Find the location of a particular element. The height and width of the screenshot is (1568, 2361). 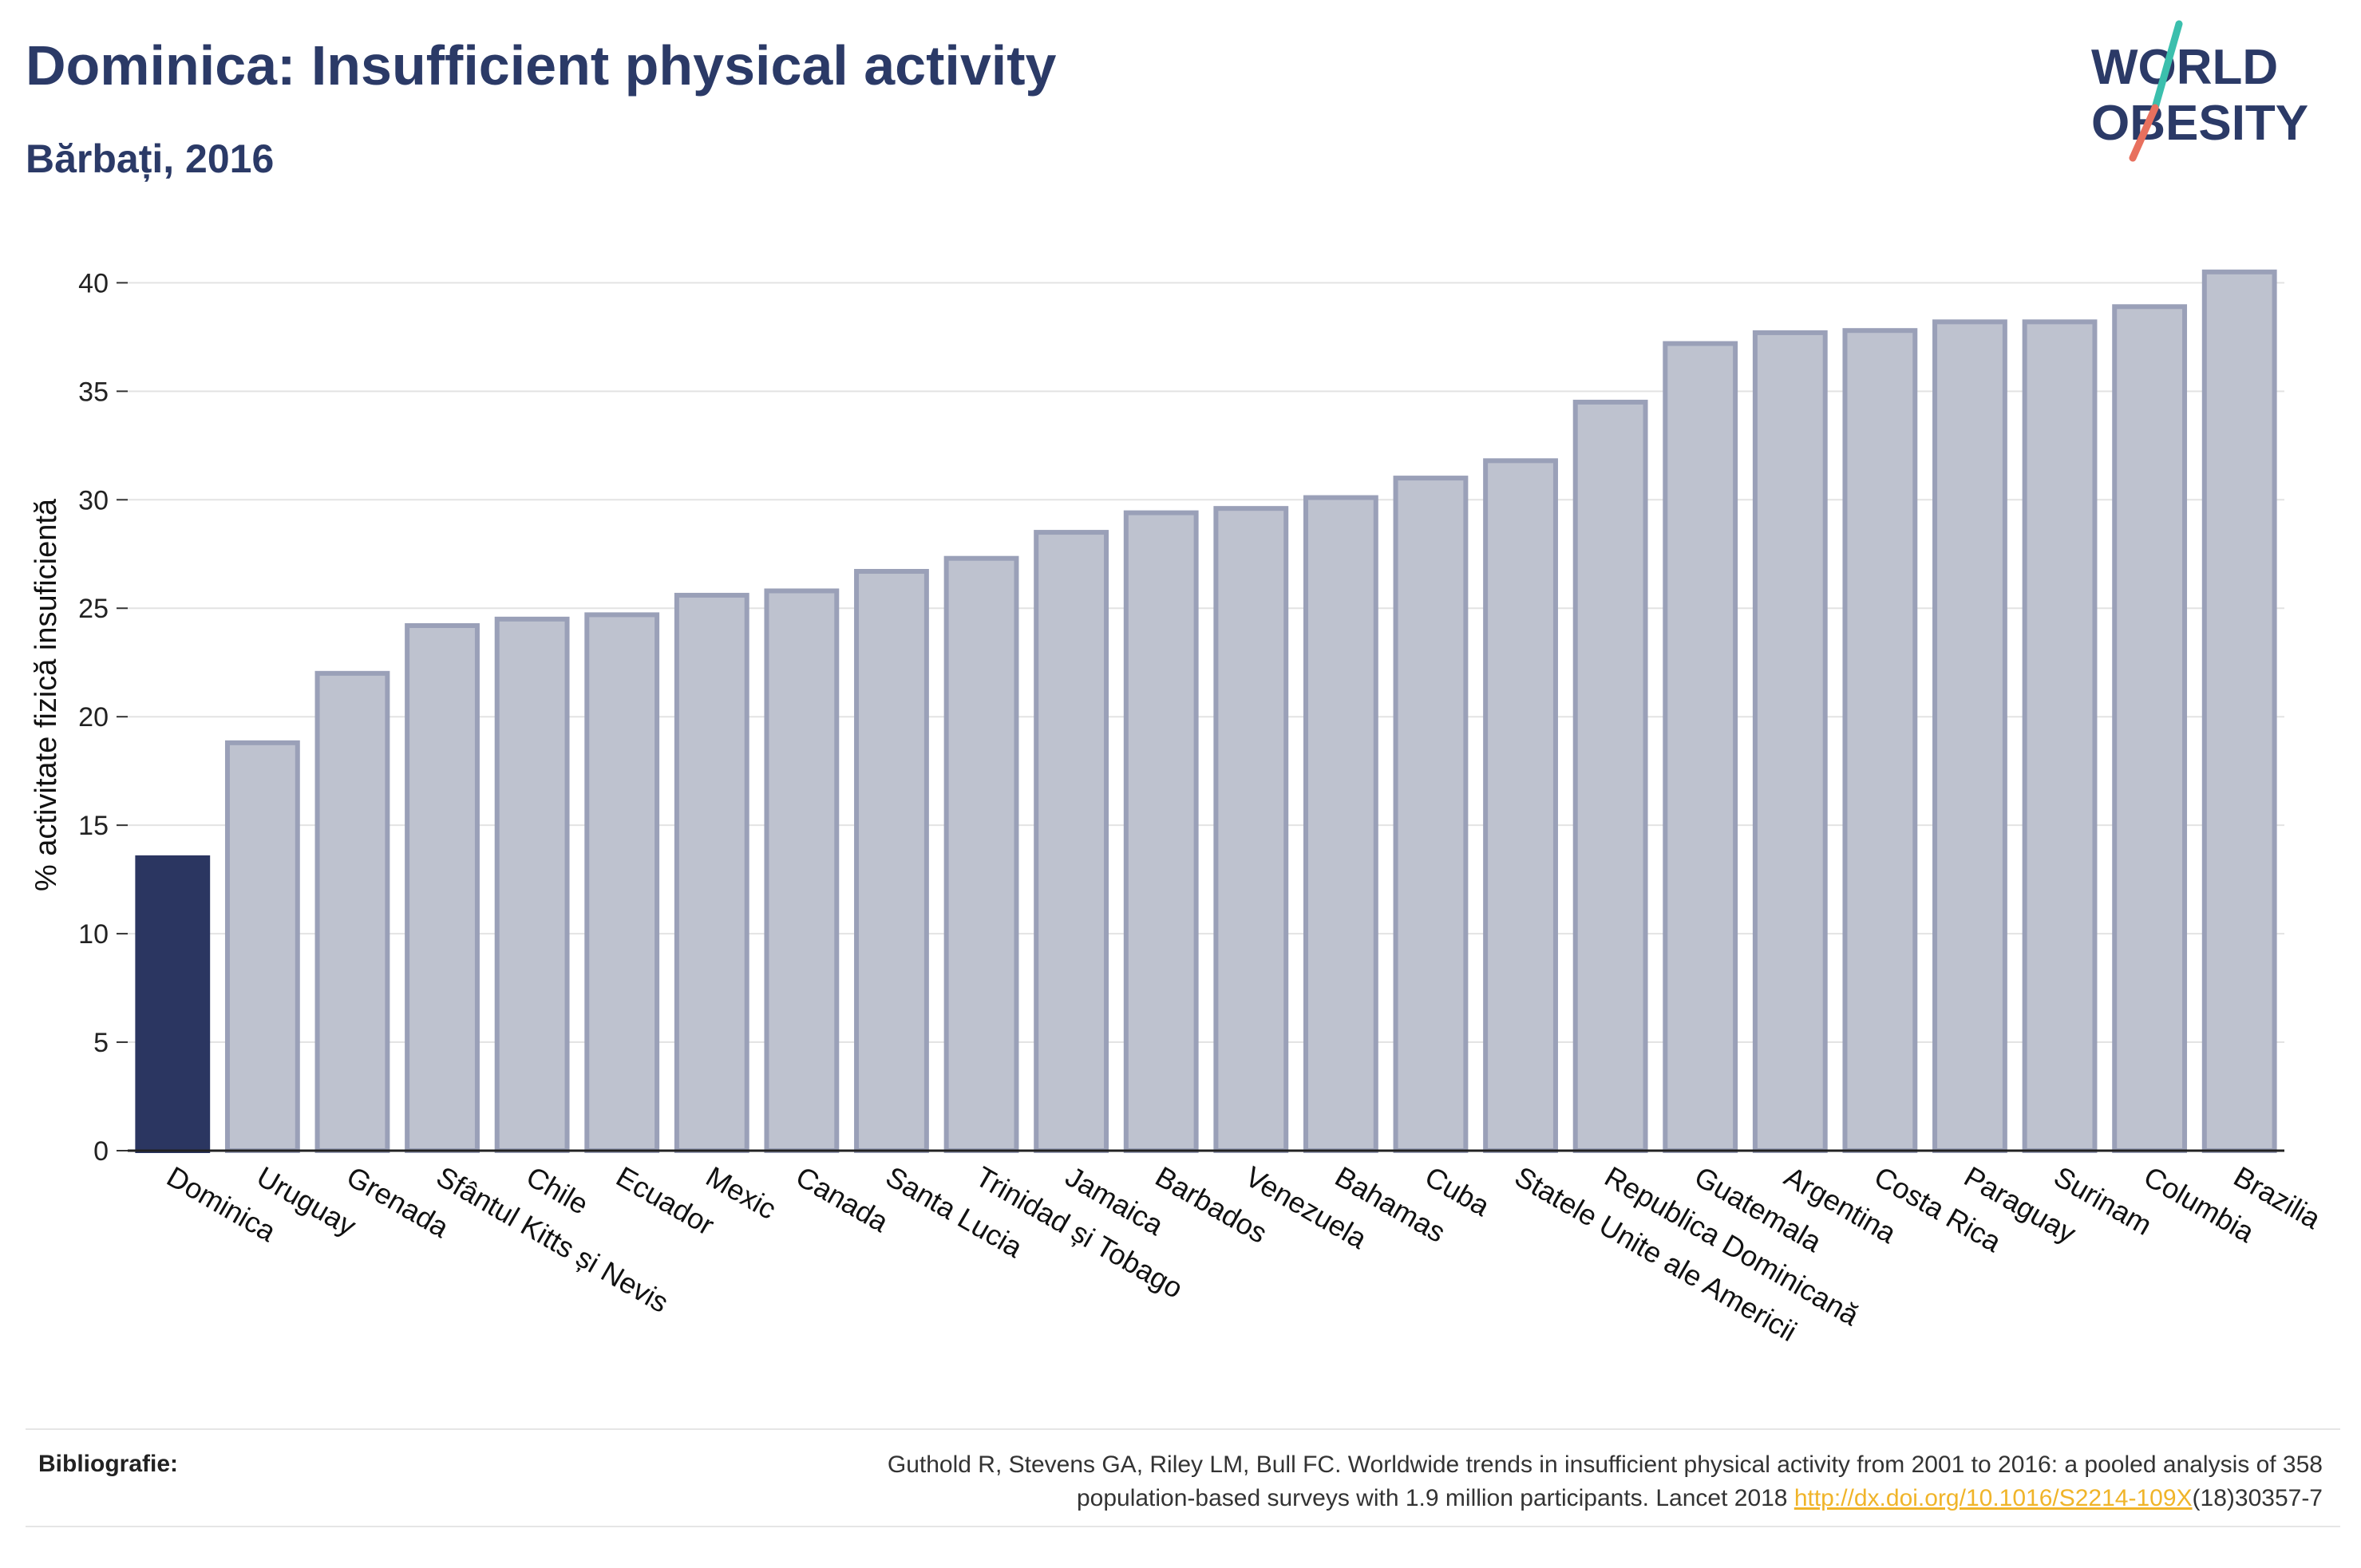

bibliography-label: Bibliografie: is located at coordinates (108, 1464).